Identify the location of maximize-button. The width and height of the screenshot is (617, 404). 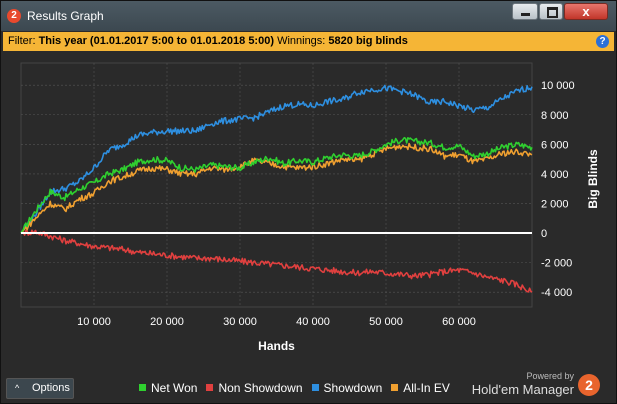
(551, 11).